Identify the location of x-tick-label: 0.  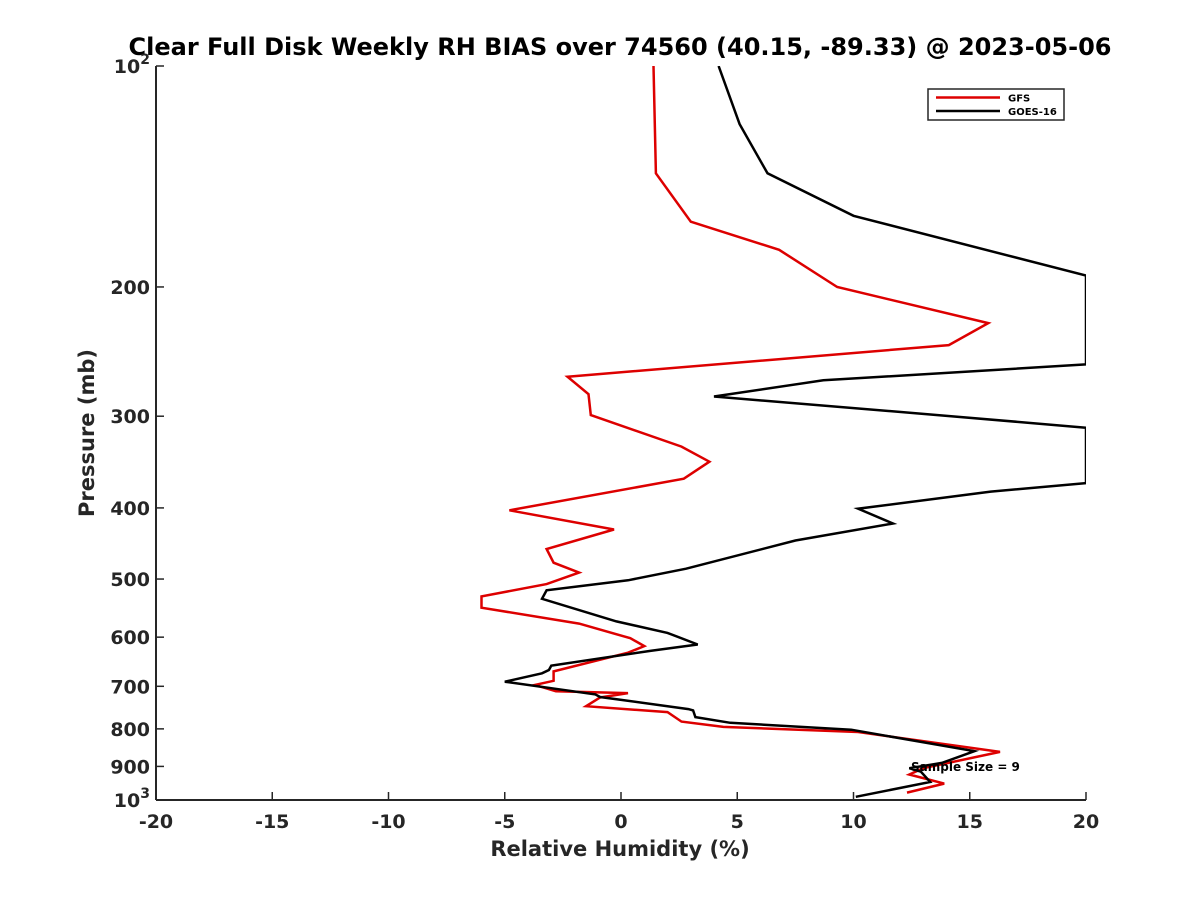
(620, 822).